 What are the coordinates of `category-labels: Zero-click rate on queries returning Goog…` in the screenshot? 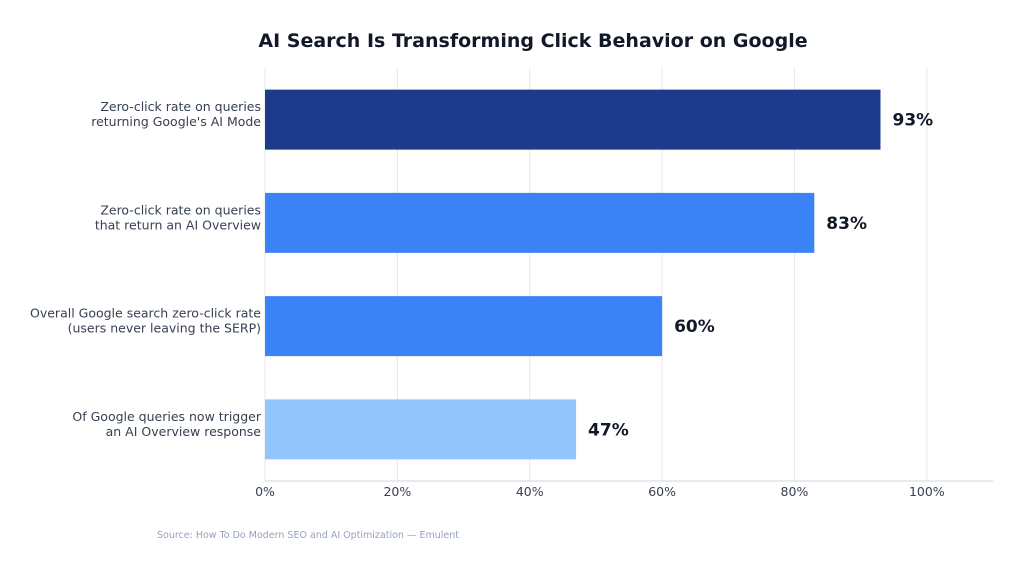 It's located at (146, 269).